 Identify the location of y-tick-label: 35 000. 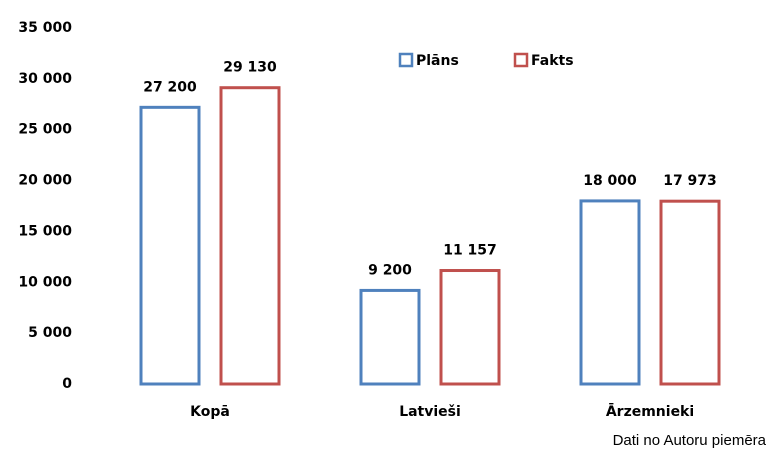
(45, 28).